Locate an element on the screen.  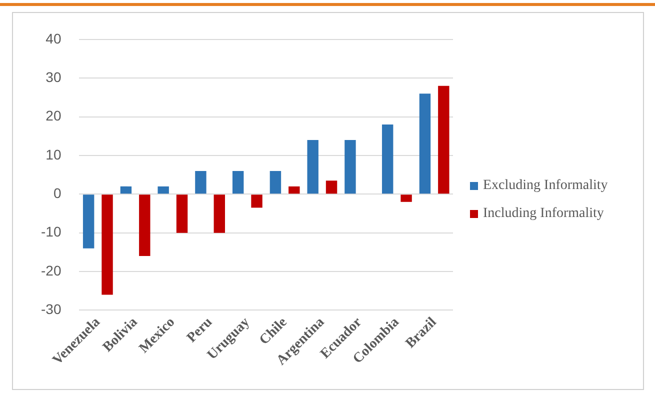
y-tick-label: -30 is located at coordinates (51, 309).